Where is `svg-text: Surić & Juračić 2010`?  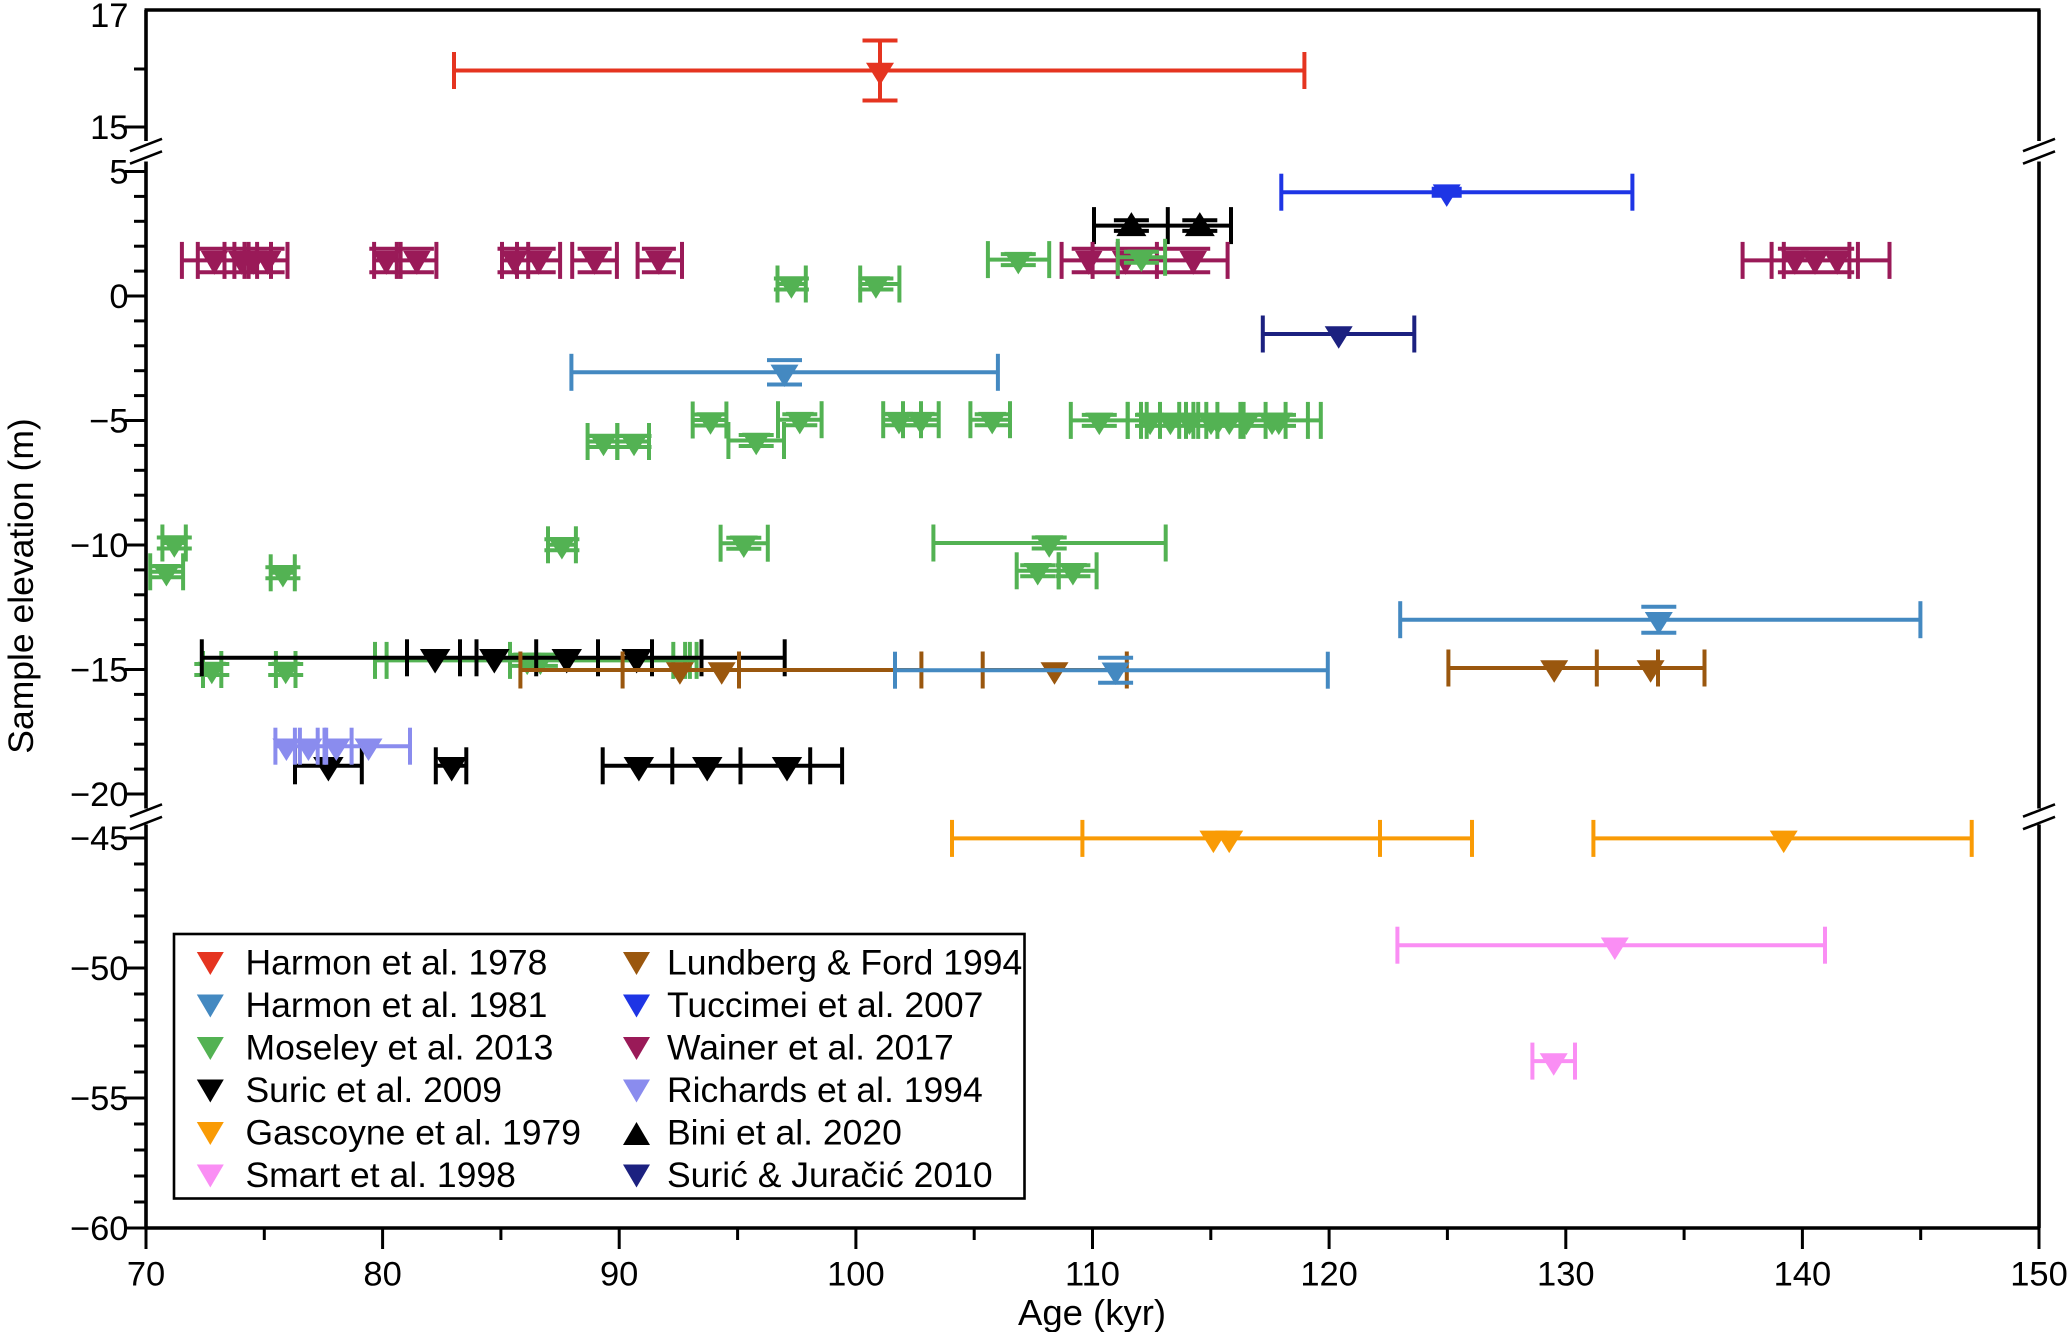 svg-text: Surić & Juračić 2010 is located at coordinates (830, 1175).